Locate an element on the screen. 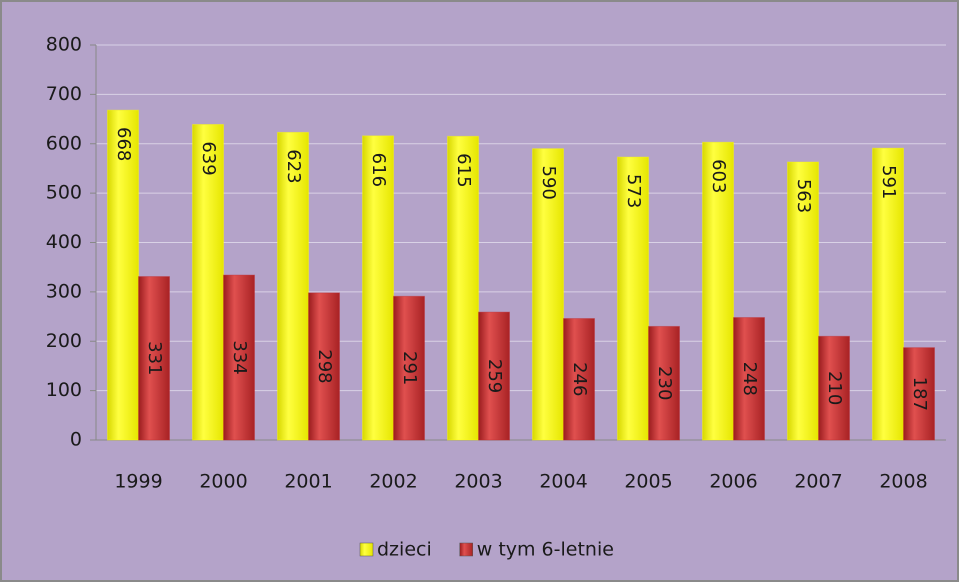  legend-label: dzieci is located at coordinates (404, 550).